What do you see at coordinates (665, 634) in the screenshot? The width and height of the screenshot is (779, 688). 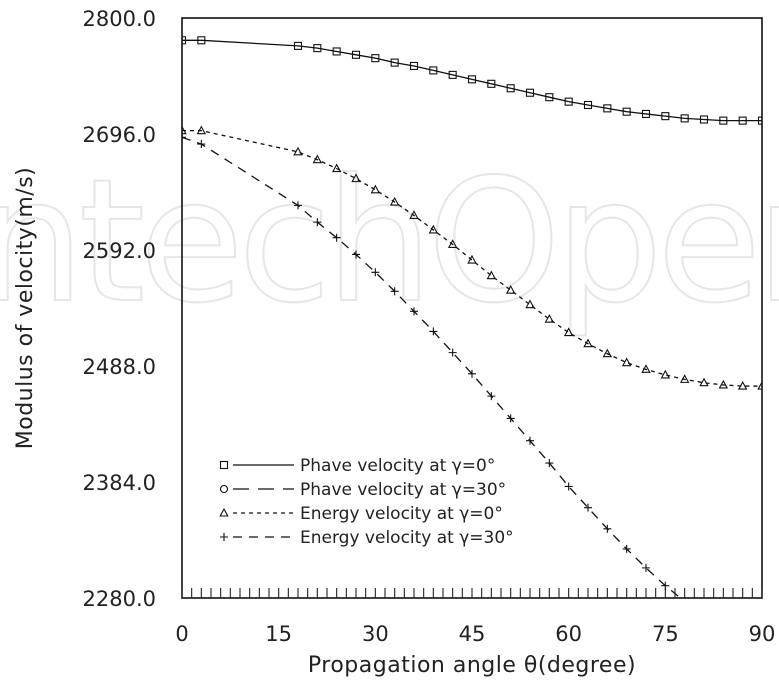 I see `x-tick-label: 75` at bounding box center [665, 634].